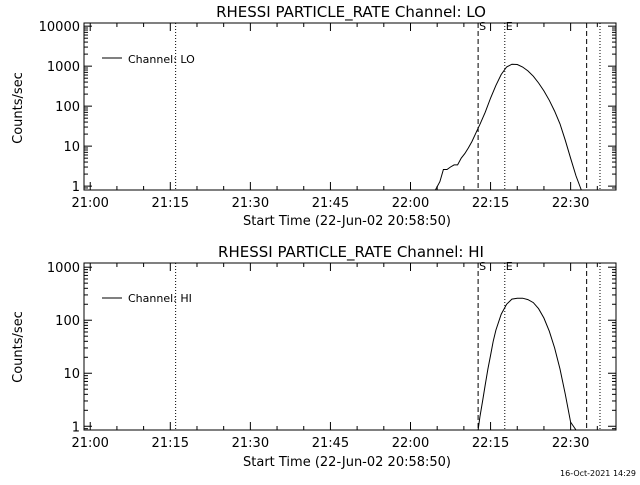 The image size is (640, 485). I want to click on chart-title: RHESSI PARTICLE_RATE Channel: HI, so click(351, 252).